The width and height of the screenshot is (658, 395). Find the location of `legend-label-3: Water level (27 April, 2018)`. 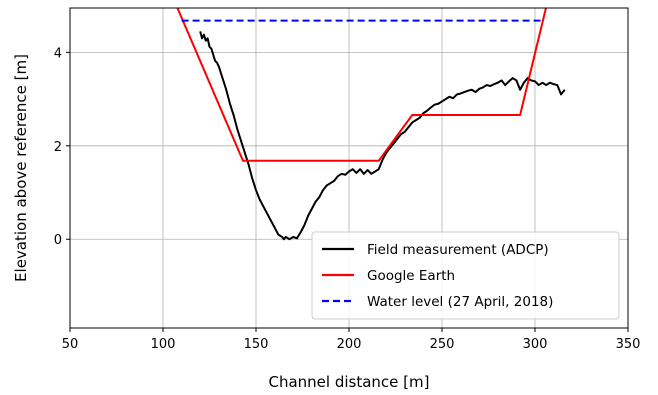

legend-label-3: Water level (27 April, 2018) is located at coordinates (460, 302).